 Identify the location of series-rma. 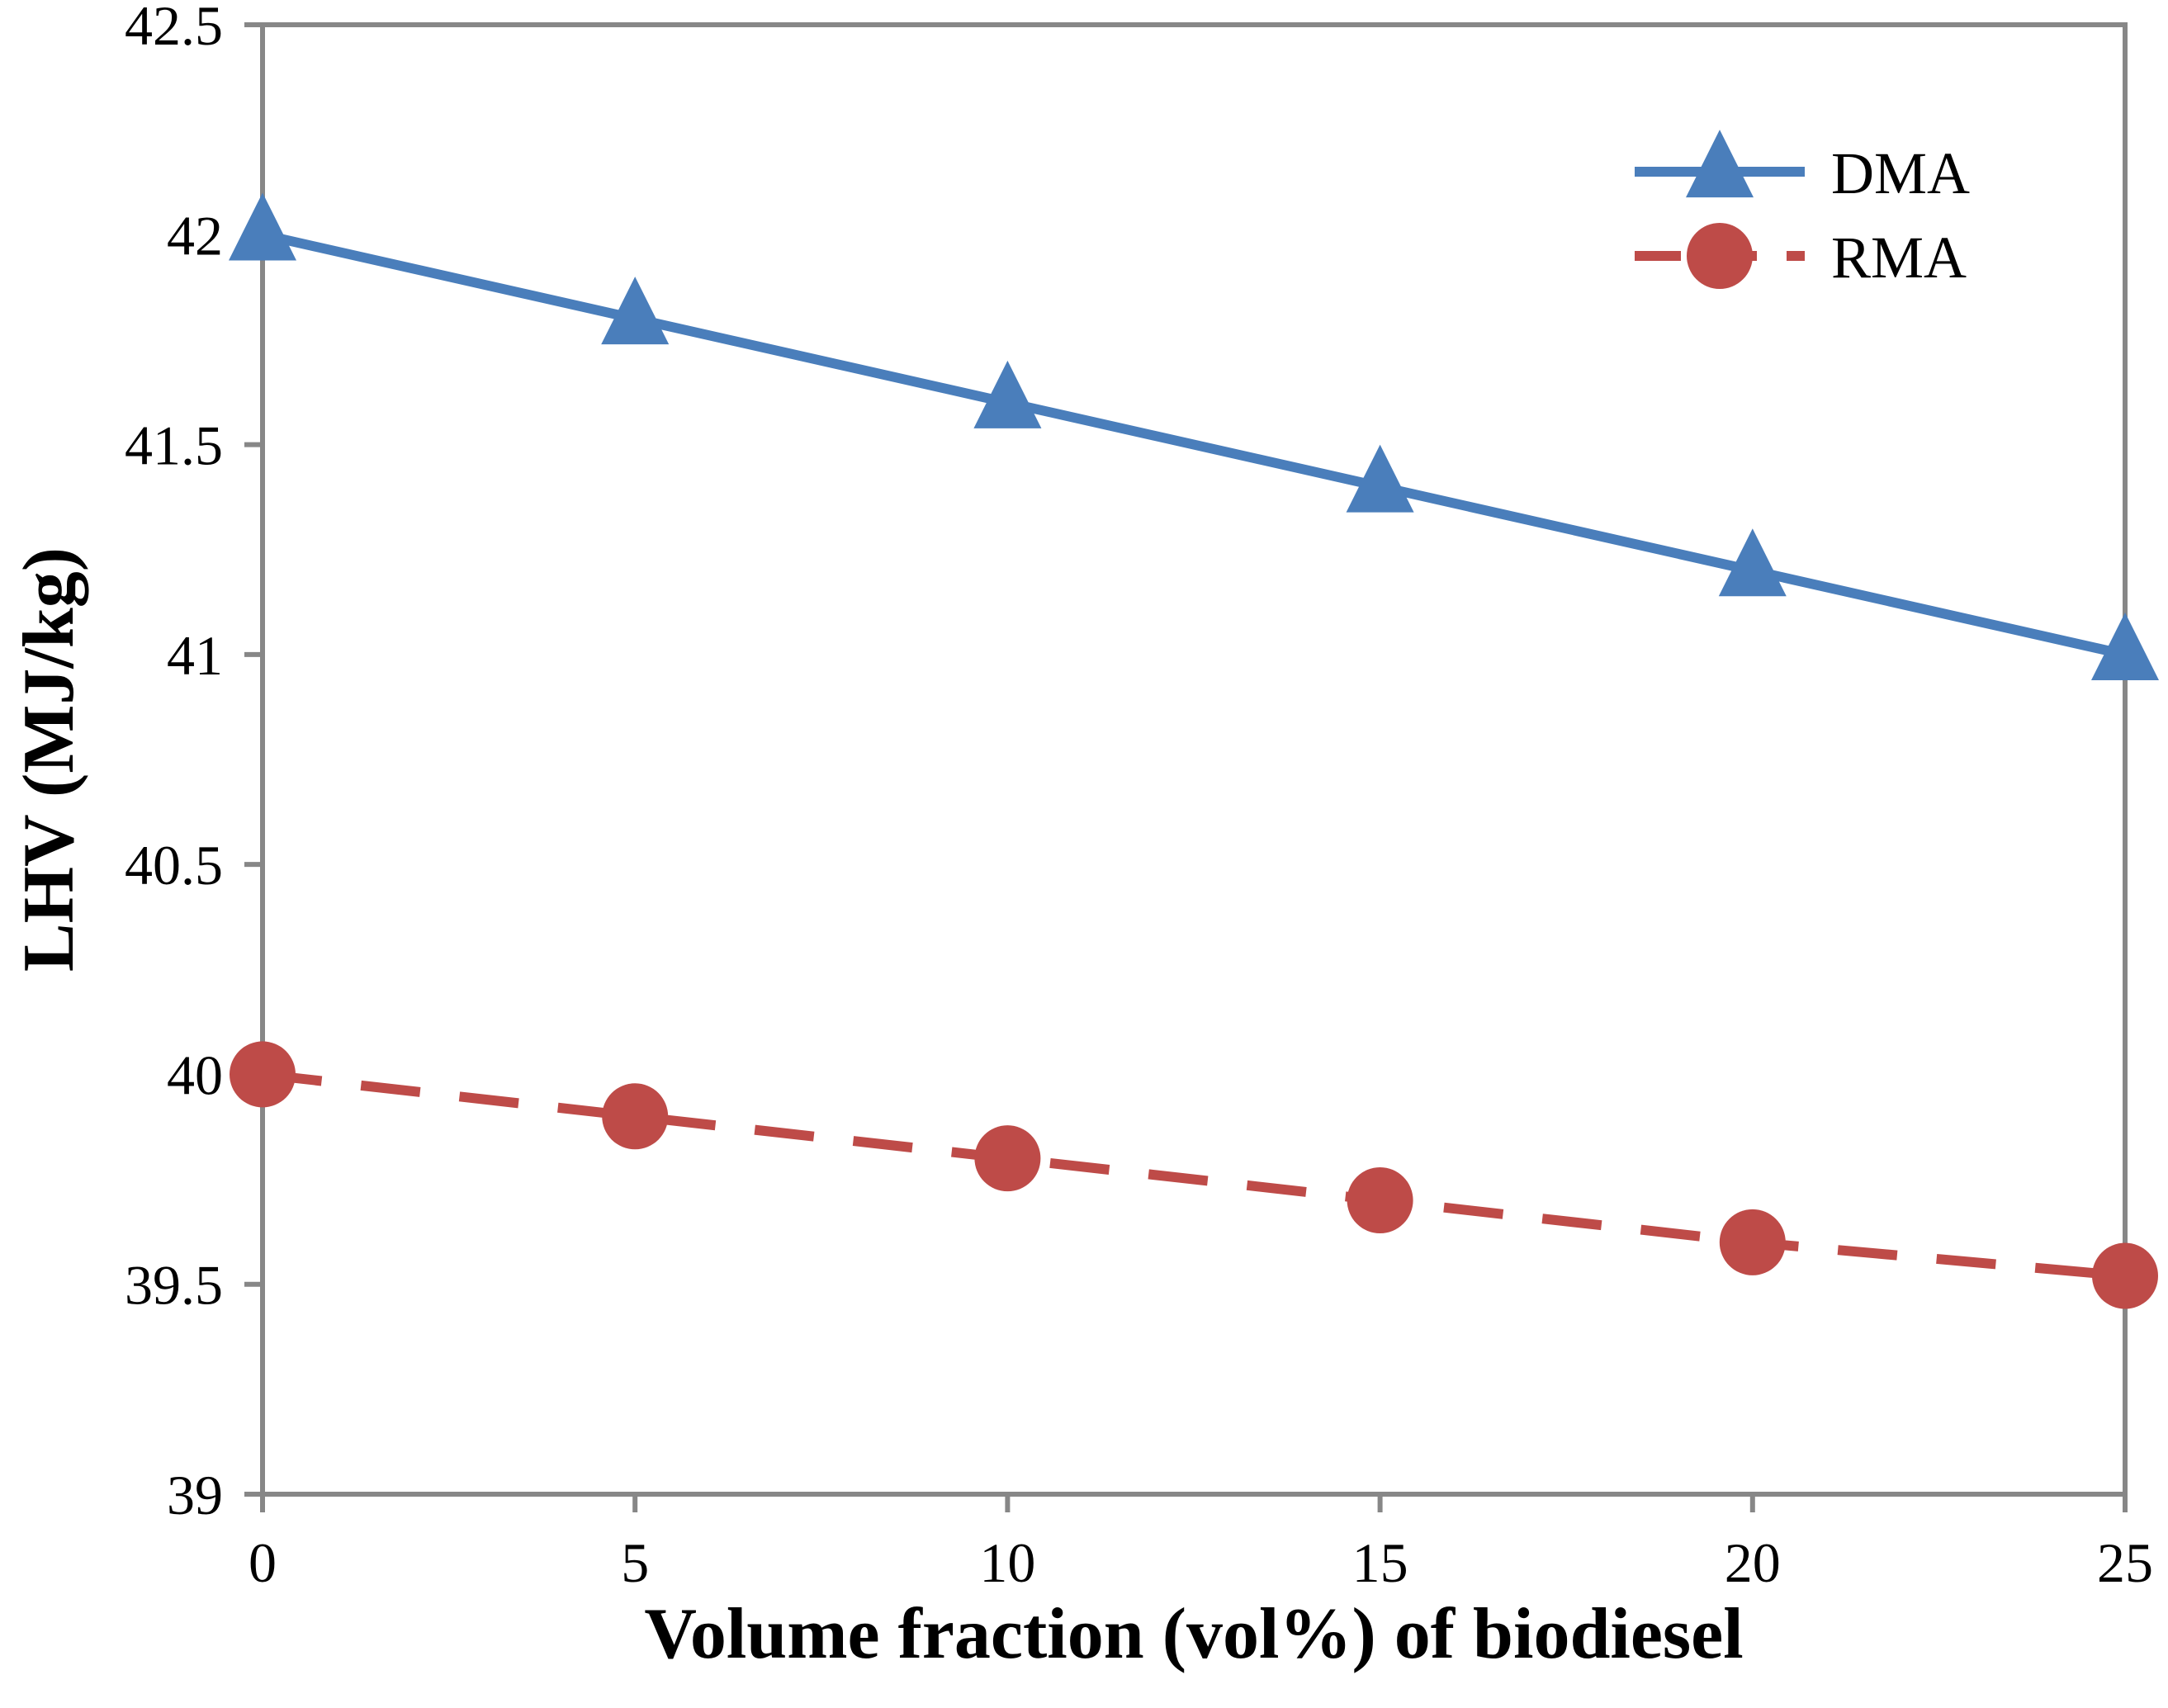
(1194, 1175).